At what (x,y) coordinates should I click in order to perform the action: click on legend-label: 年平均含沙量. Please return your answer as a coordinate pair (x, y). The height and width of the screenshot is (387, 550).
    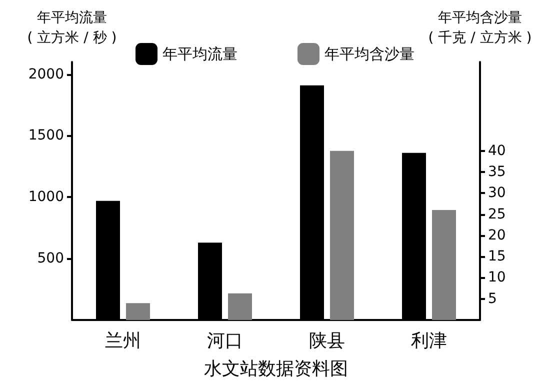
    Looking at the image, I should click on (369, 54).